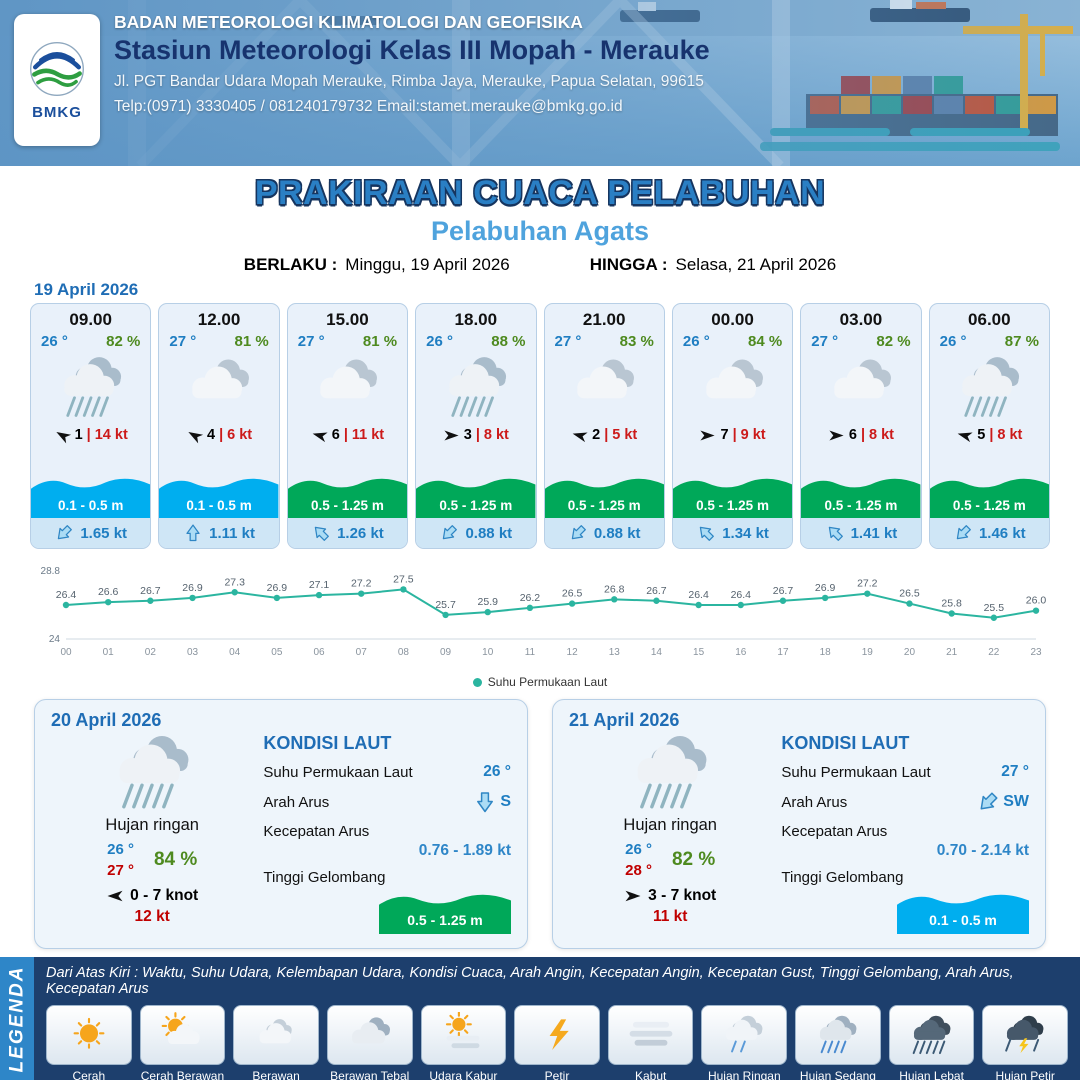  Describe the element at coordinates (596, 435) in the screenshot. I see `wind-speed: 2` at that location.